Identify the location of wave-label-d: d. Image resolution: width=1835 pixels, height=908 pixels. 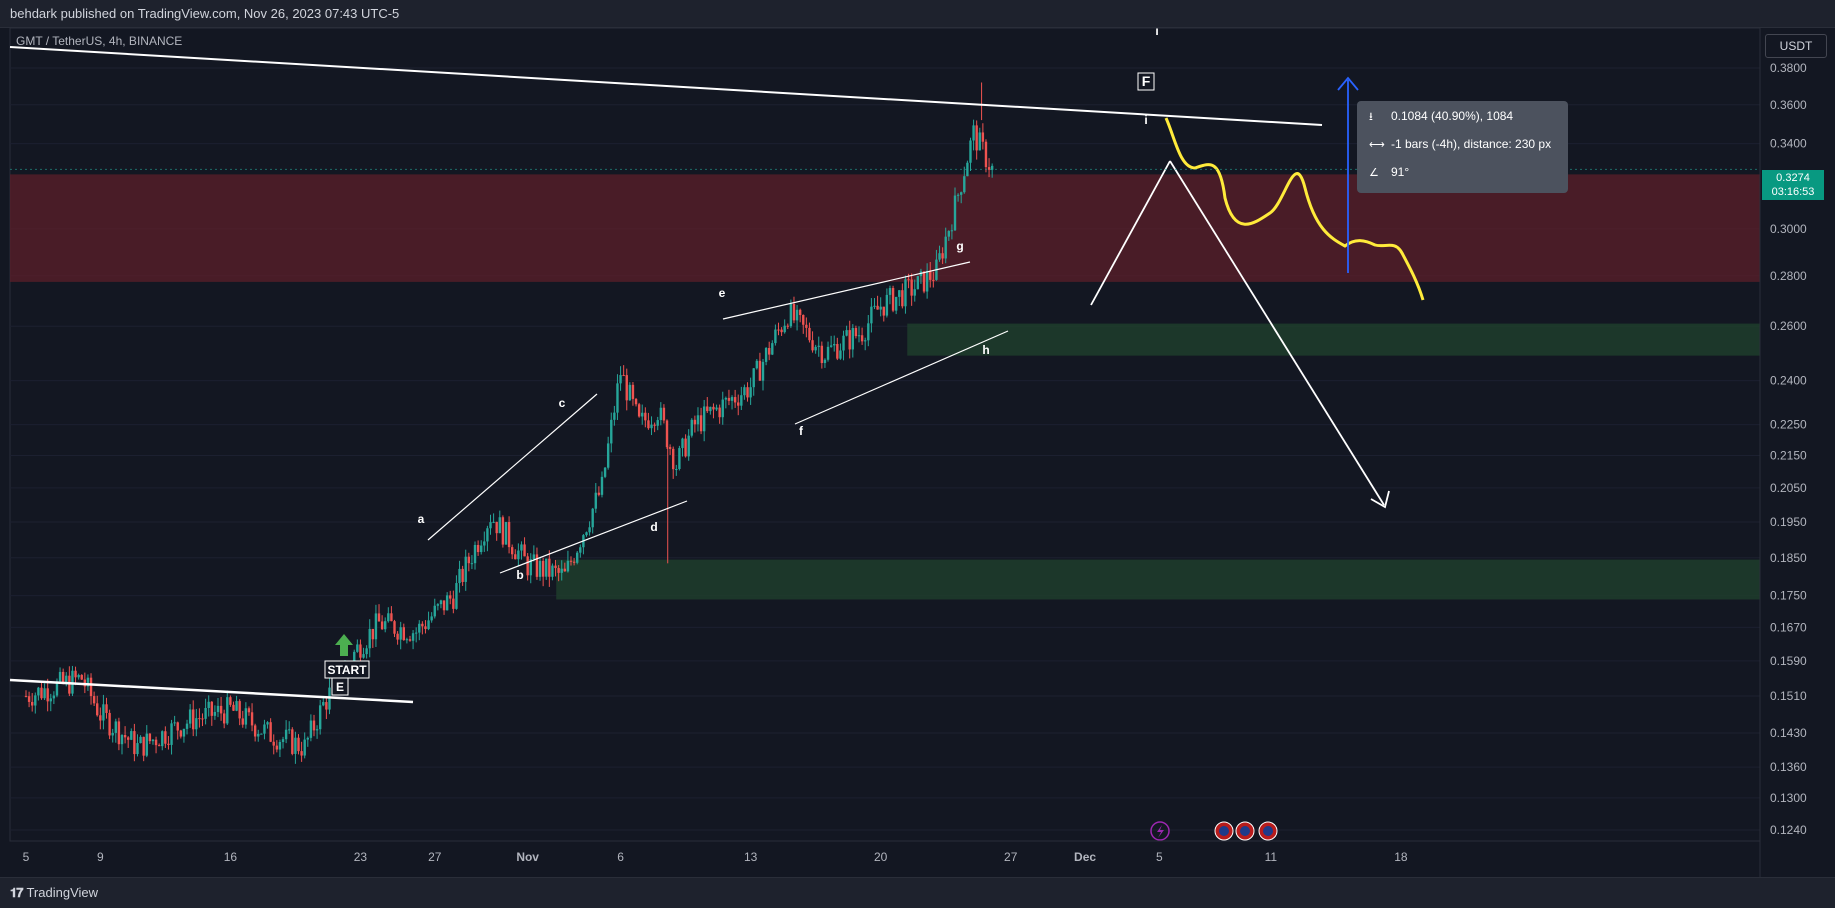
(653, 527).